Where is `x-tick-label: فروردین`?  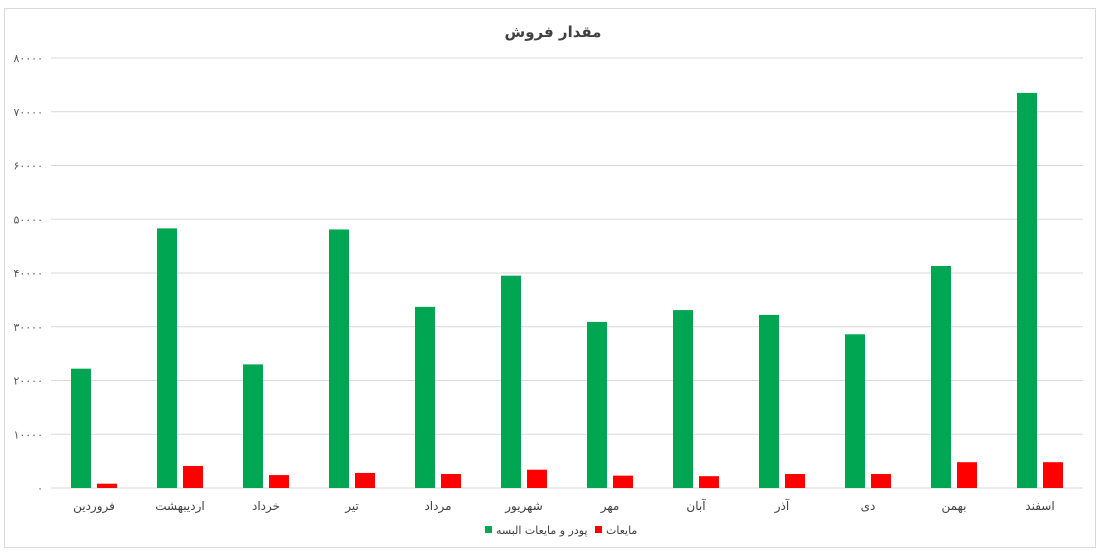
x-tick-label: فروردین is located at coordinates (94, 506).